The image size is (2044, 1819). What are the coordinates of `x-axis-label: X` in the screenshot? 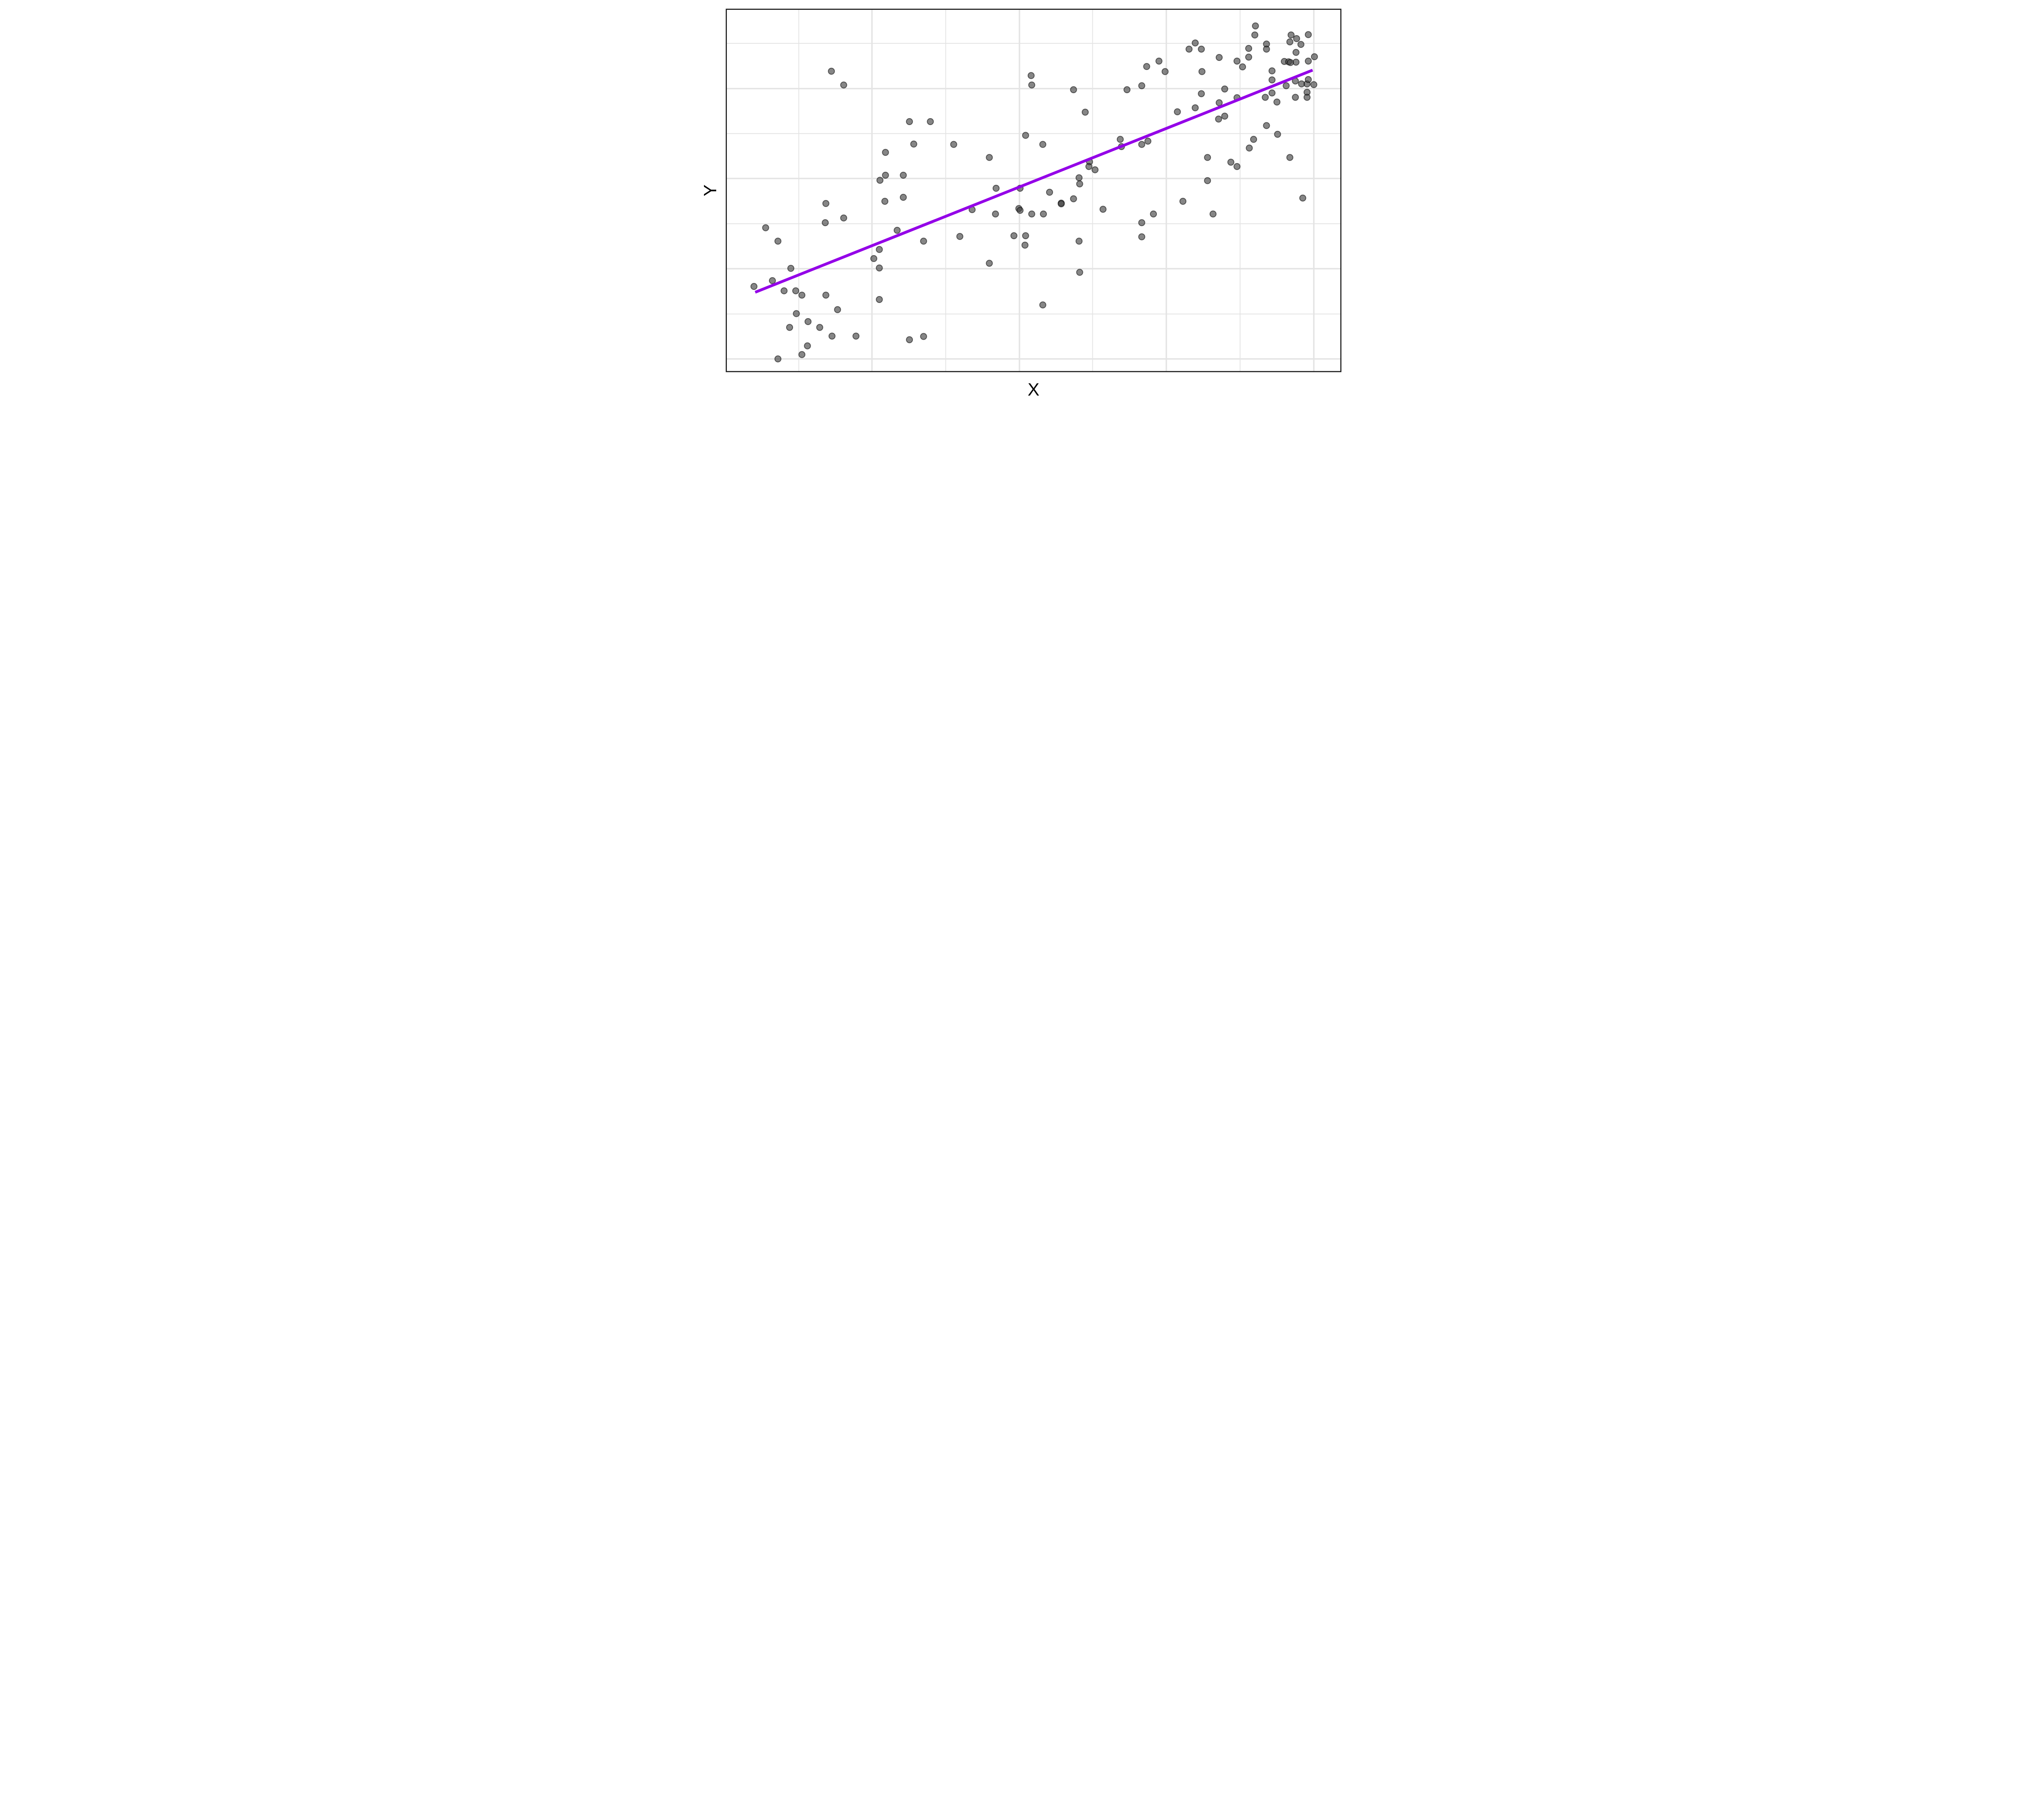 It's located at (1034, 389).